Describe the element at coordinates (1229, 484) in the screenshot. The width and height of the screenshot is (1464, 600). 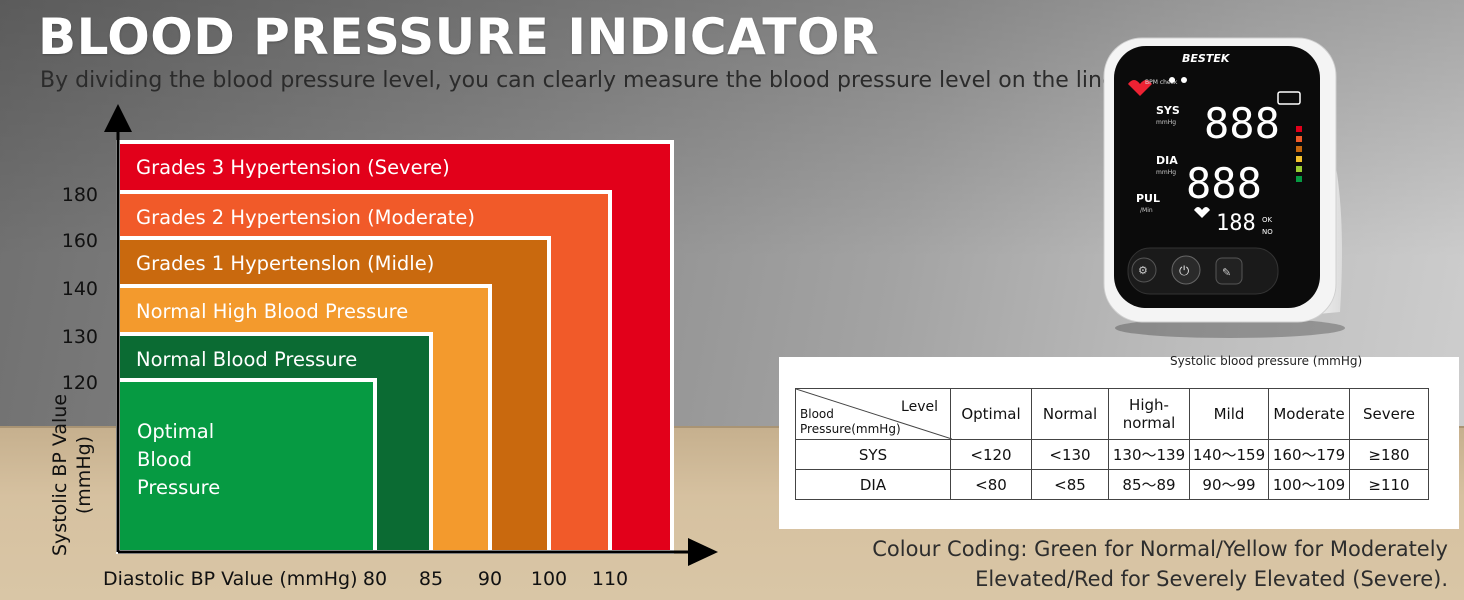
I see `table-cell: 90～99` at that location.